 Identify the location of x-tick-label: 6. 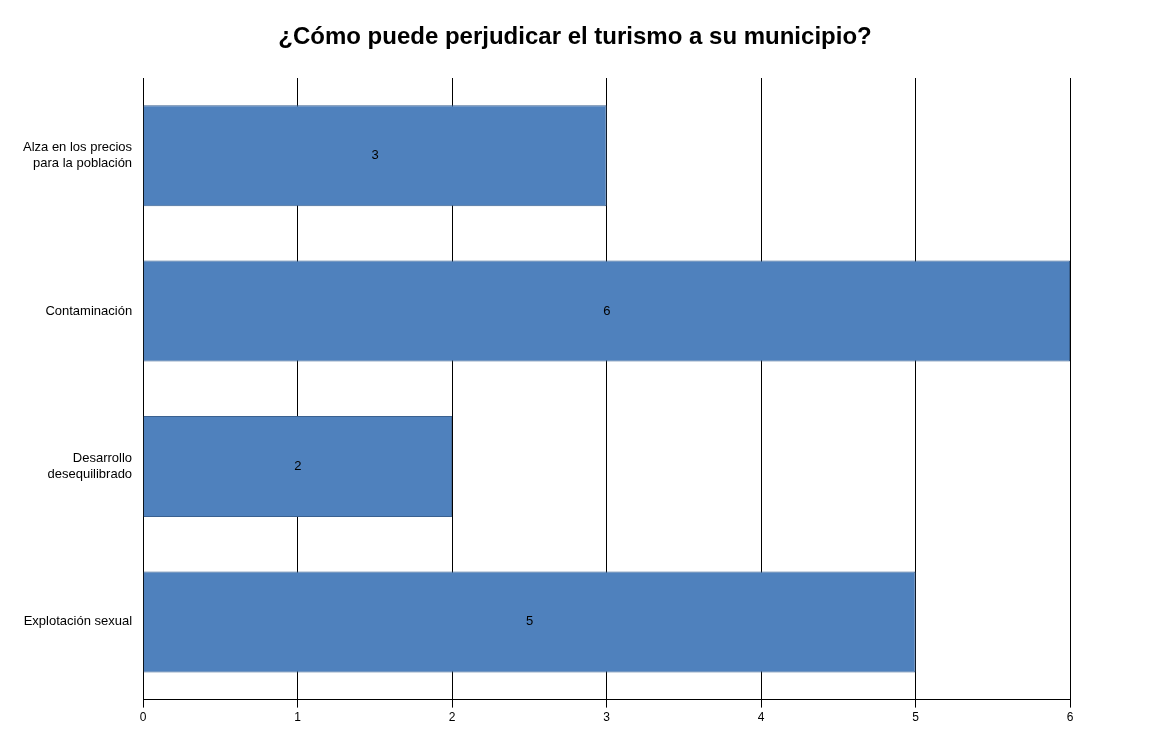
(1070, 717).